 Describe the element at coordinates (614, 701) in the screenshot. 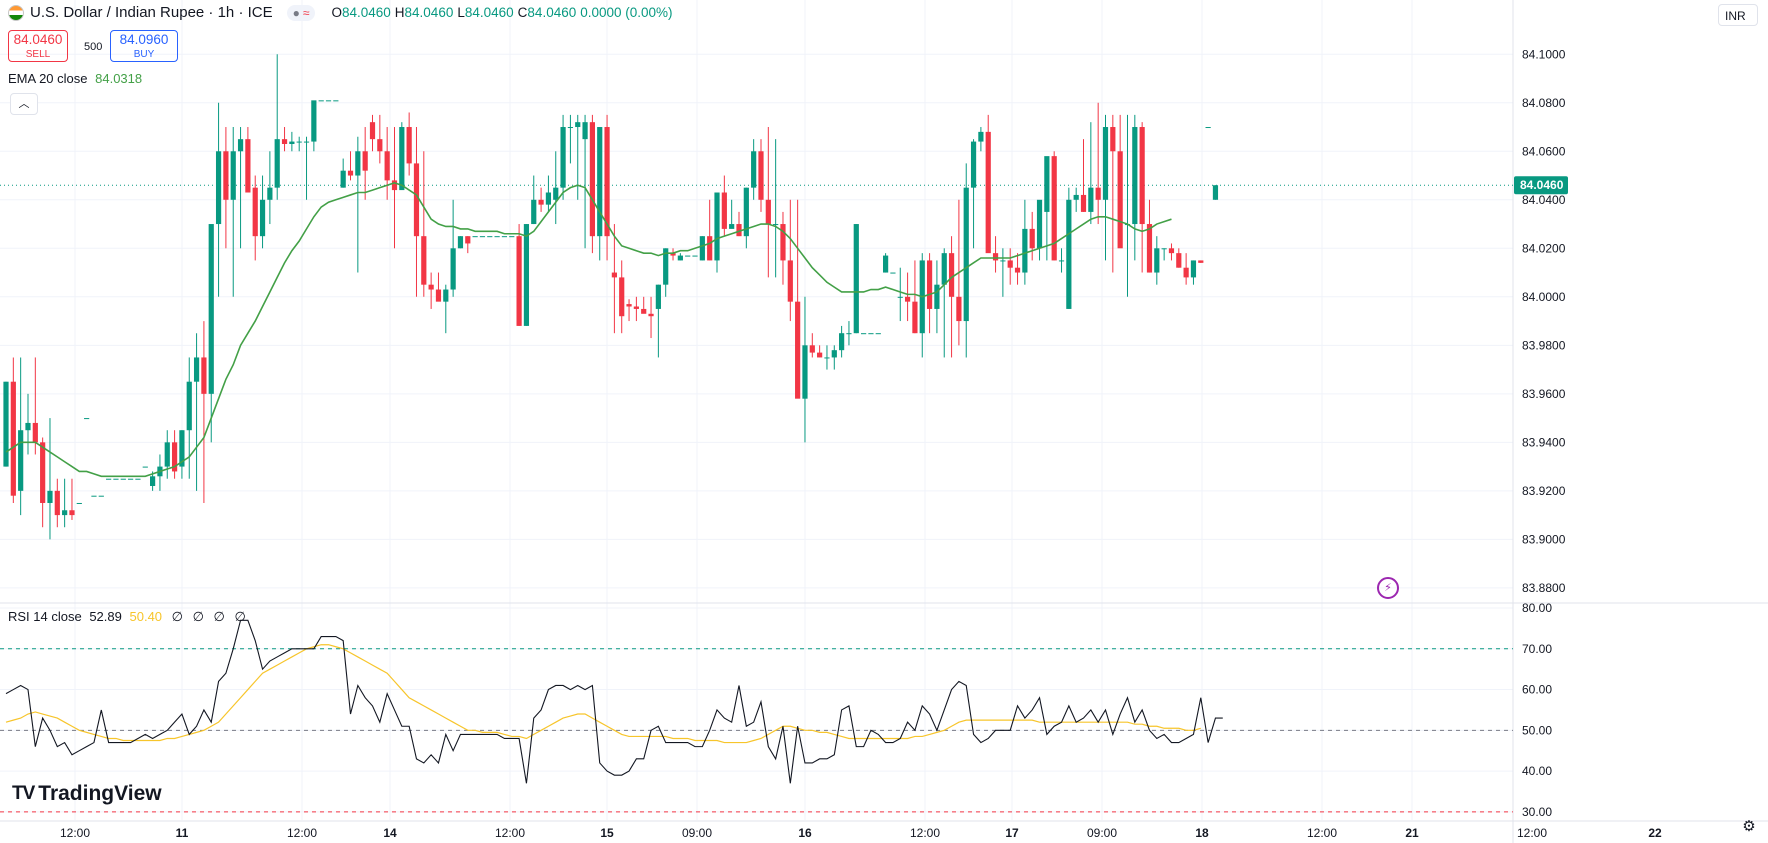

I see `rsi-lines` at that location.